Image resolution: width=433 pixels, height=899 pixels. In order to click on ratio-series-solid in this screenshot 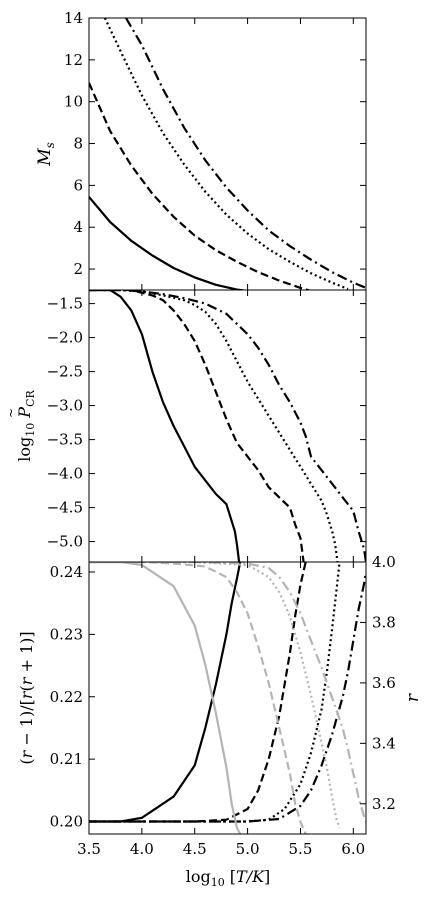, I will do `click(165, 692)`.